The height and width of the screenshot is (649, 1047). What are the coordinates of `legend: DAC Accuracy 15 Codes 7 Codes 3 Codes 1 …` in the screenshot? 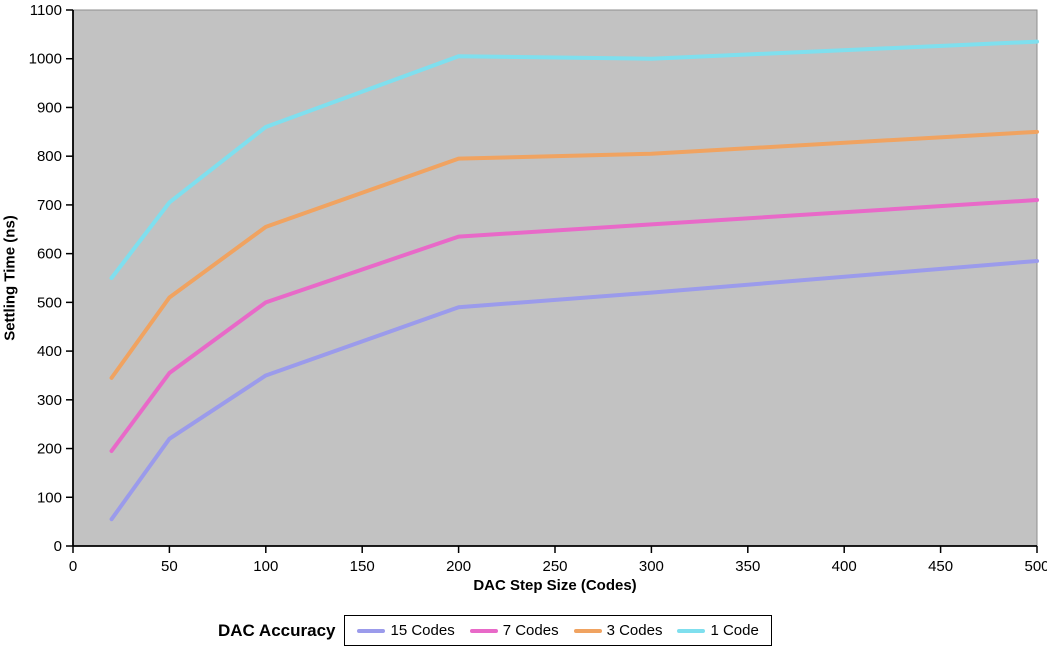 It's located at (495, 630).